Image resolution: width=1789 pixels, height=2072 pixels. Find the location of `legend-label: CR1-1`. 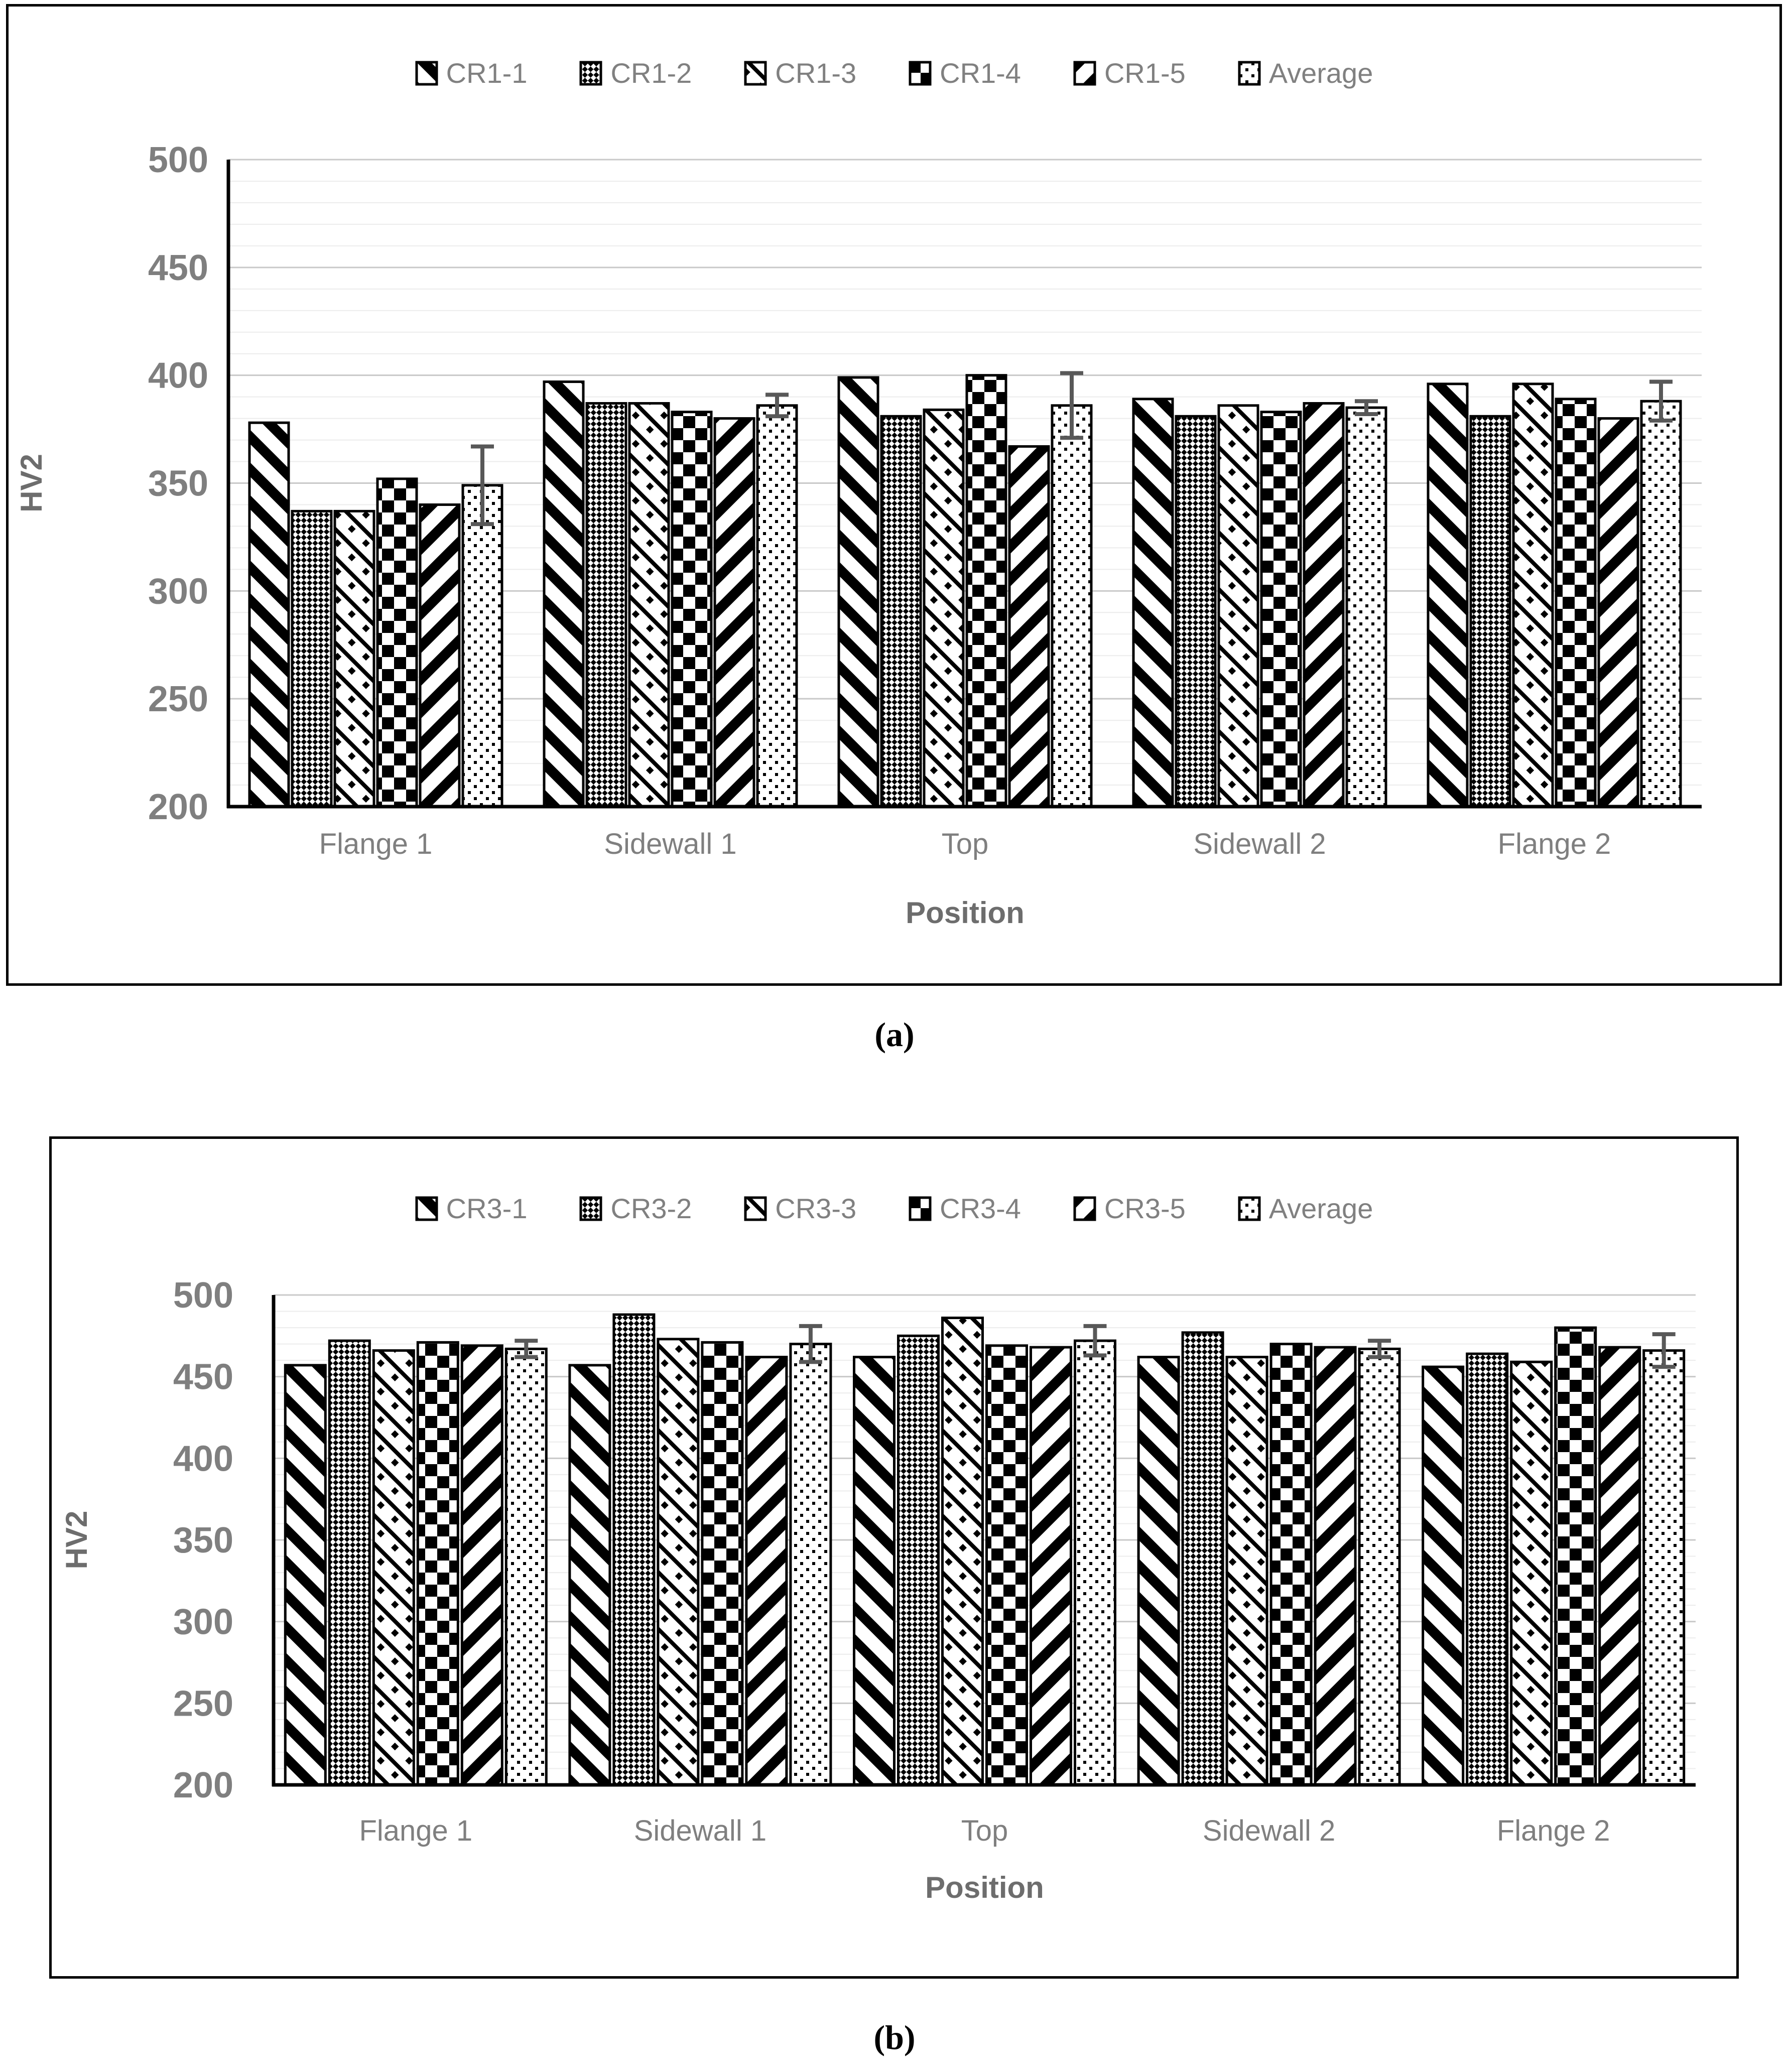

legend-label: CR1-1 is located at coordinates (487, 73).